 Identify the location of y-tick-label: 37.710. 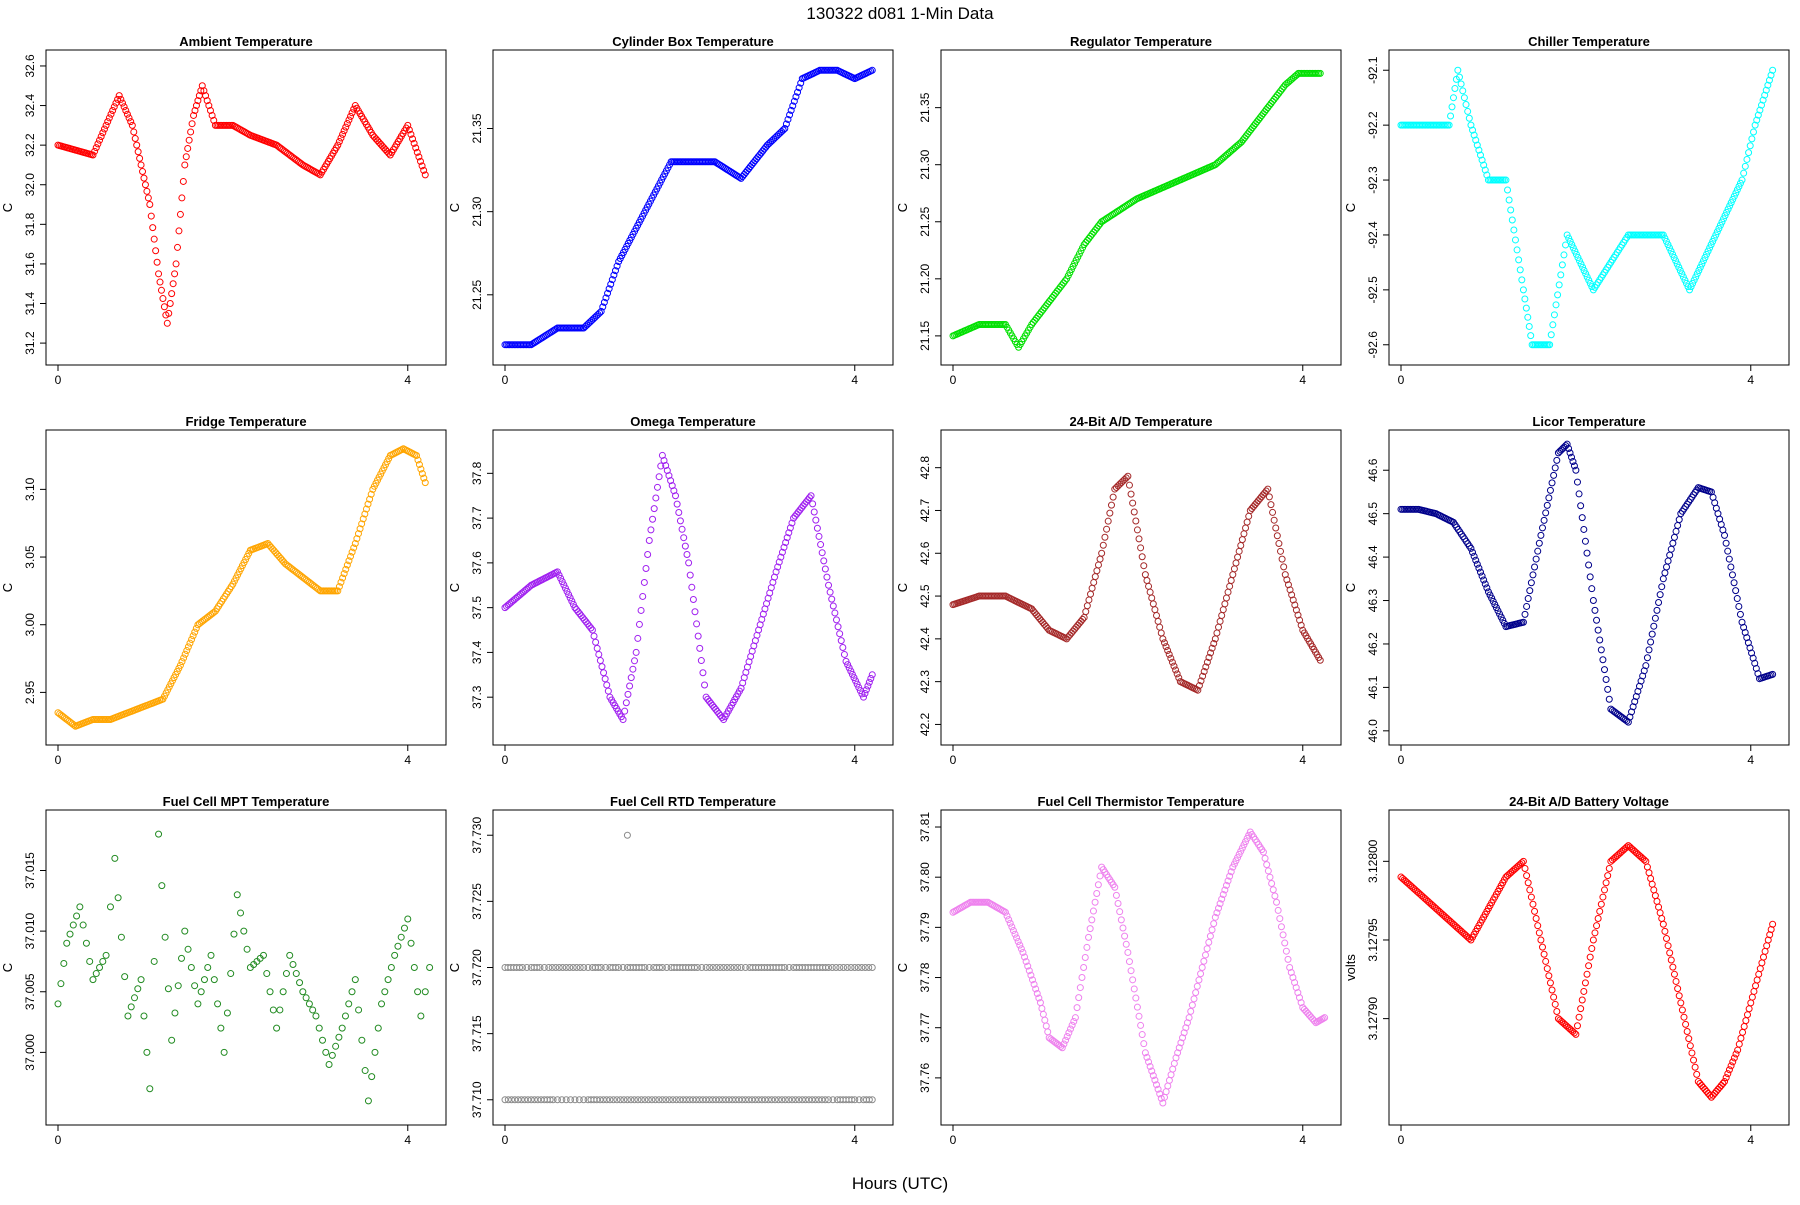
(477, 1099).